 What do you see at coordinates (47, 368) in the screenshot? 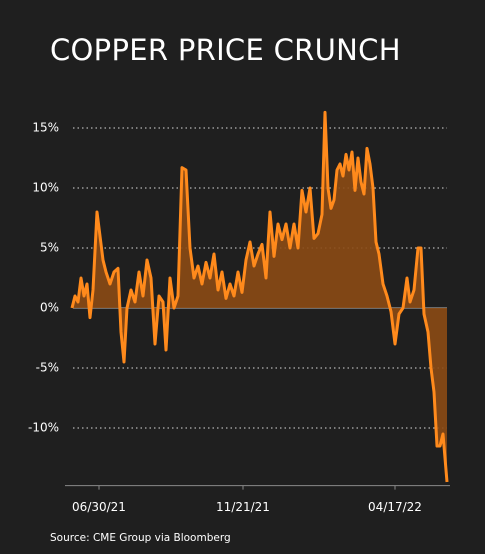
I see `y-tick-label: -5%` at bounding box center [47, 368].